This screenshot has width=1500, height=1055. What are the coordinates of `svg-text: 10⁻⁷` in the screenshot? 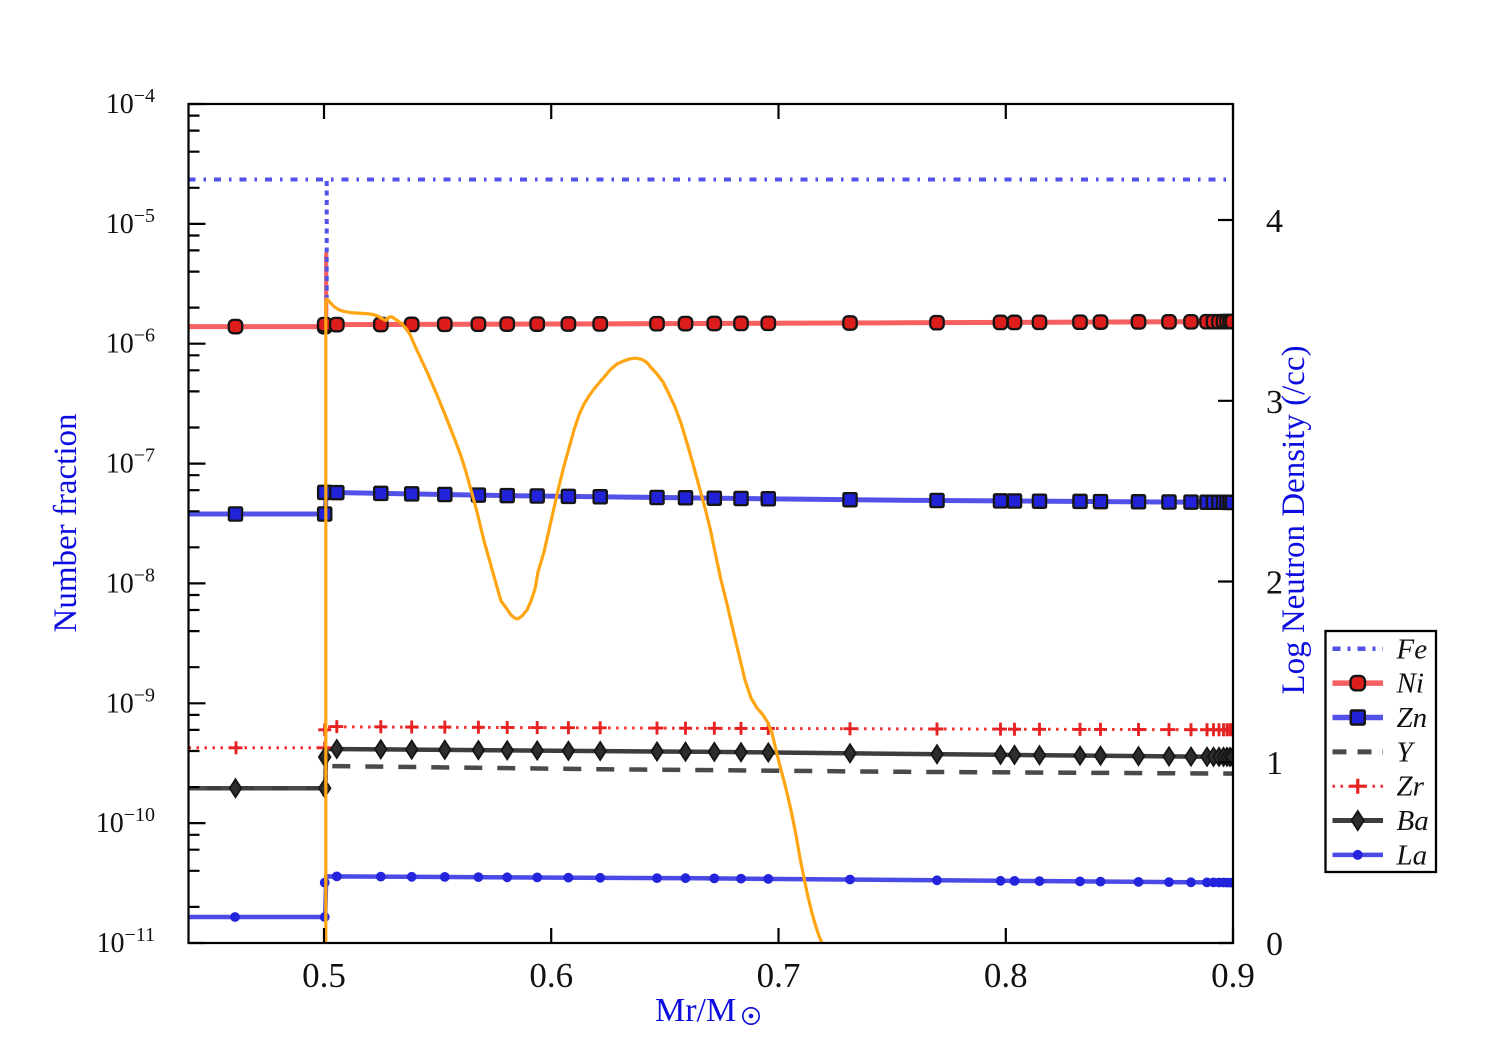 It's located at (130, 462).